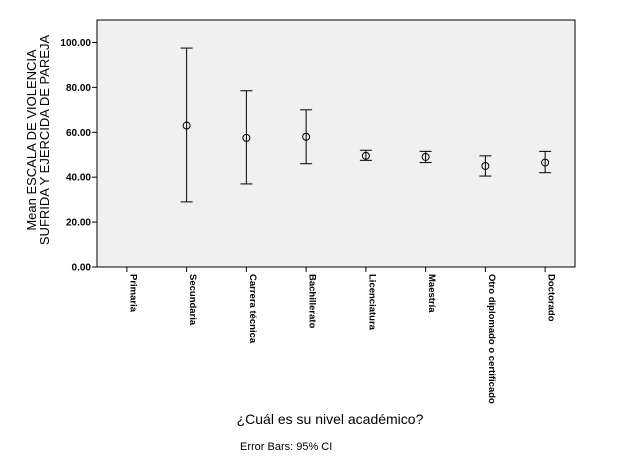 This screenshot has width=618, height=467. I want to click on x-tick-label: Doctorado, so click(551, 298).